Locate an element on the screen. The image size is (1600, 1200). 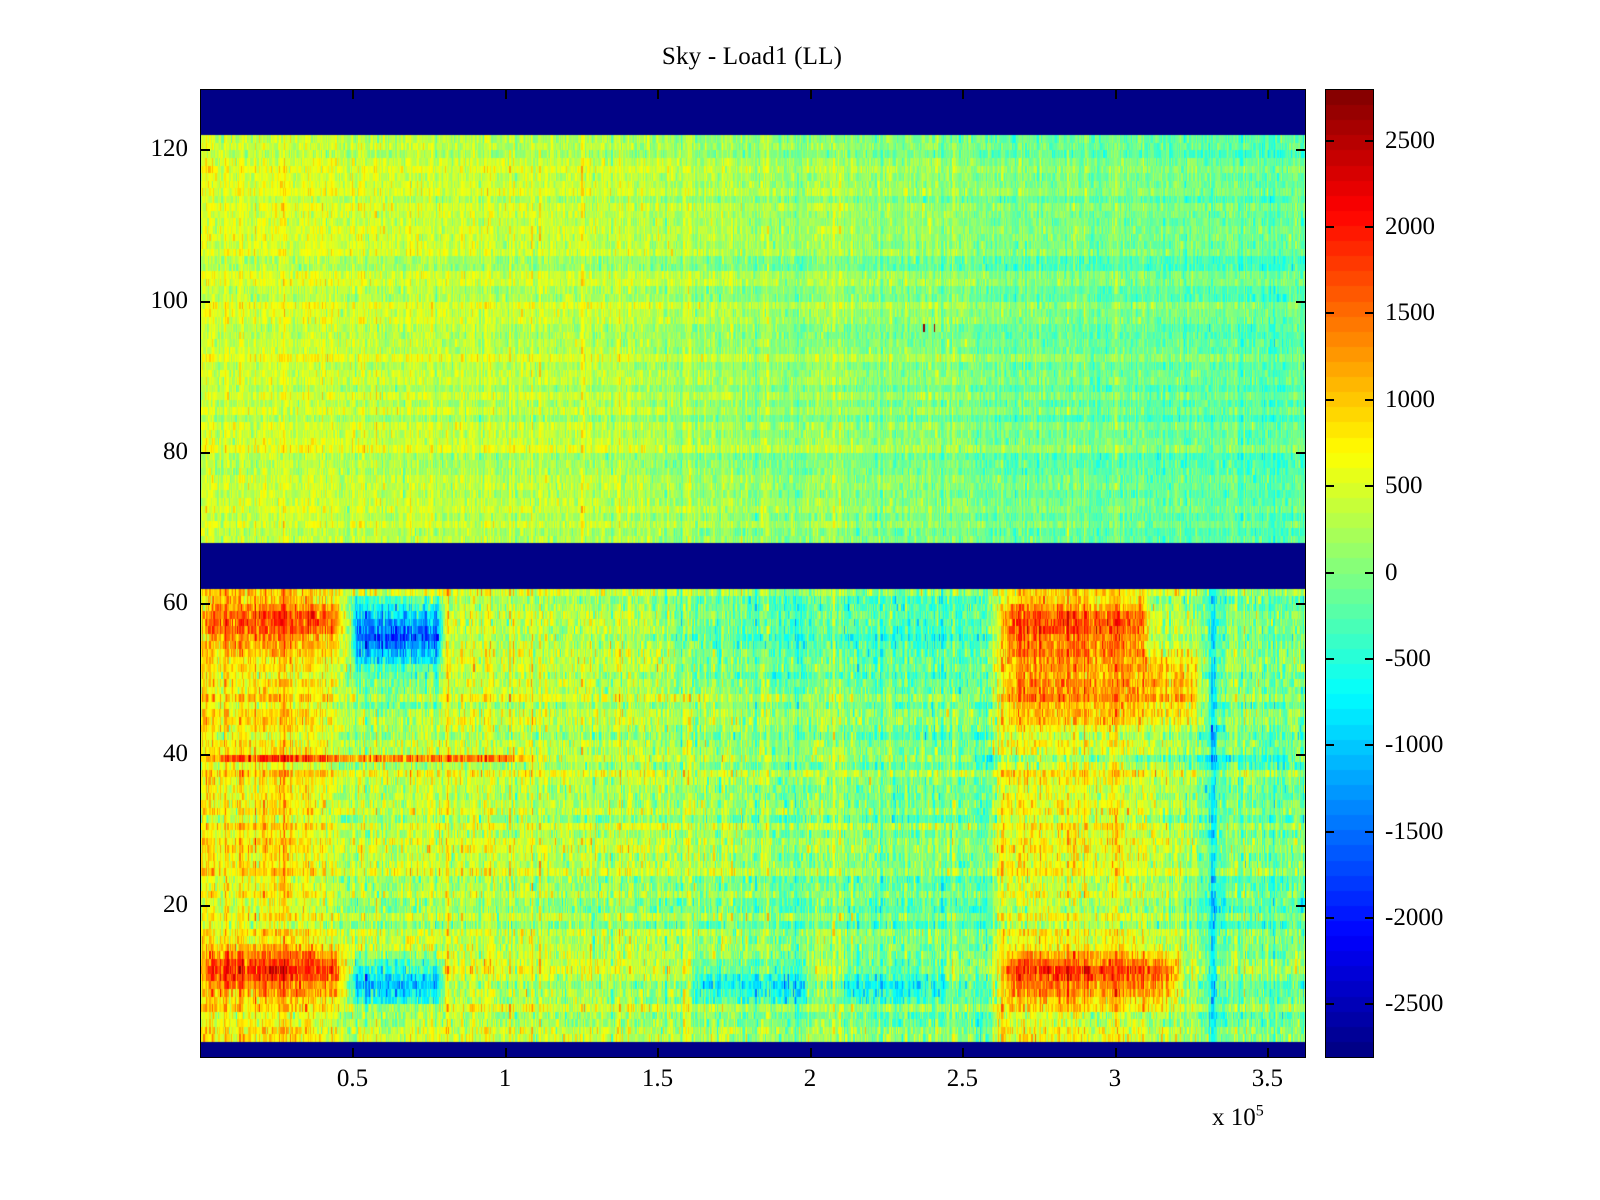
x-tick-label: 1 is located at coordinates (505, 1078).